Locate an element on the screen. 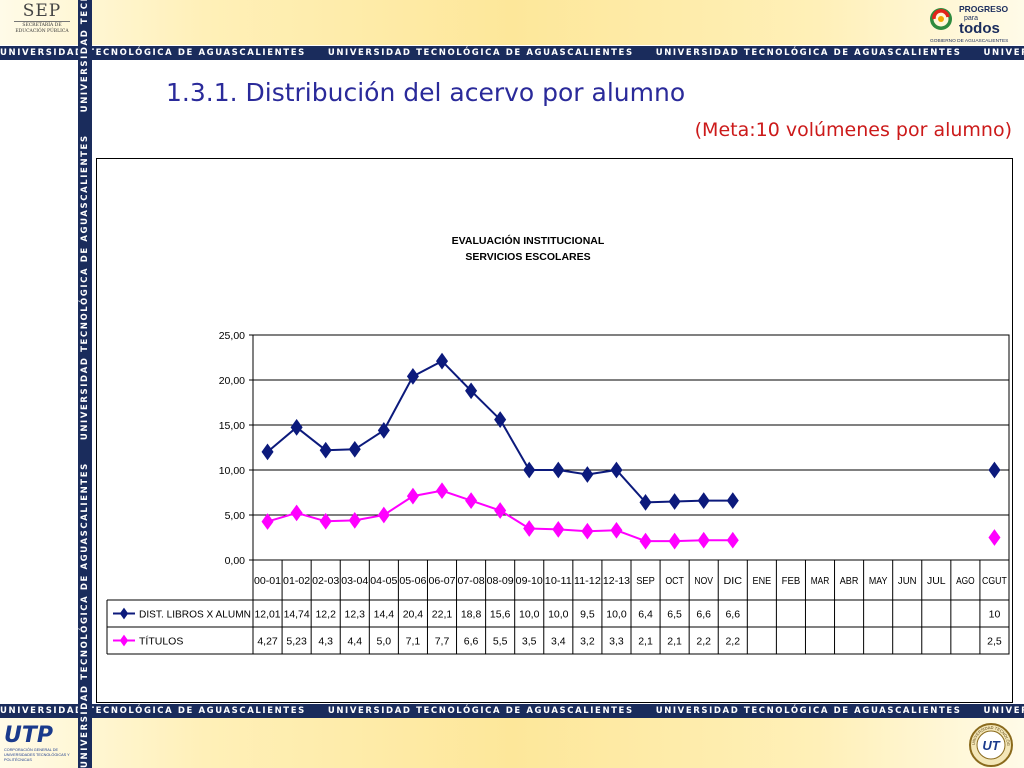 The width and height of the screenshot is (1024, 768). y-tick-label: 10,00 is located at coordinates (232, 471).